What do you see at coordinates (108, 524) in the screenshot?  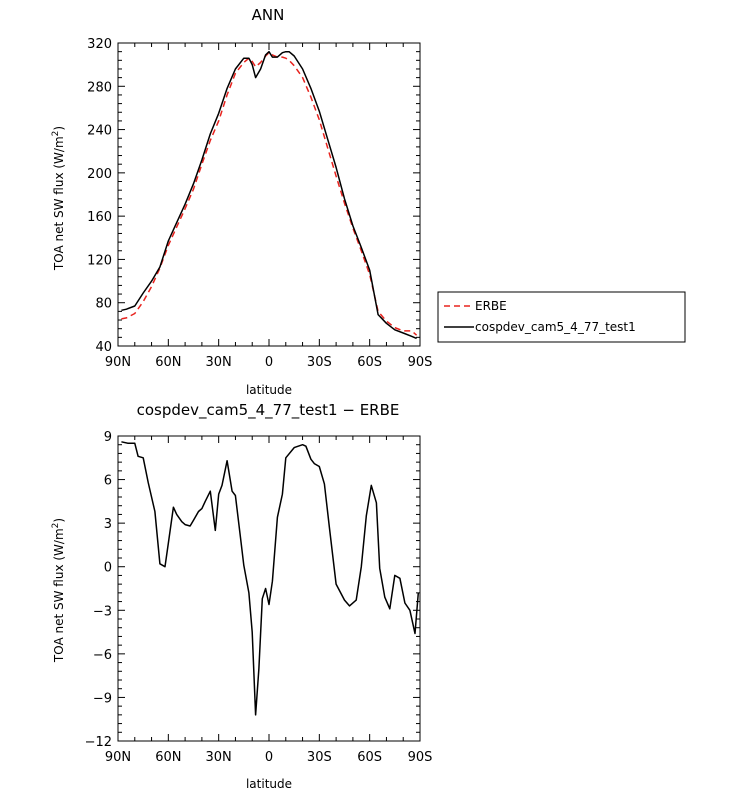 I see `y-tick-label: 3` at bounding box center [108, 524].